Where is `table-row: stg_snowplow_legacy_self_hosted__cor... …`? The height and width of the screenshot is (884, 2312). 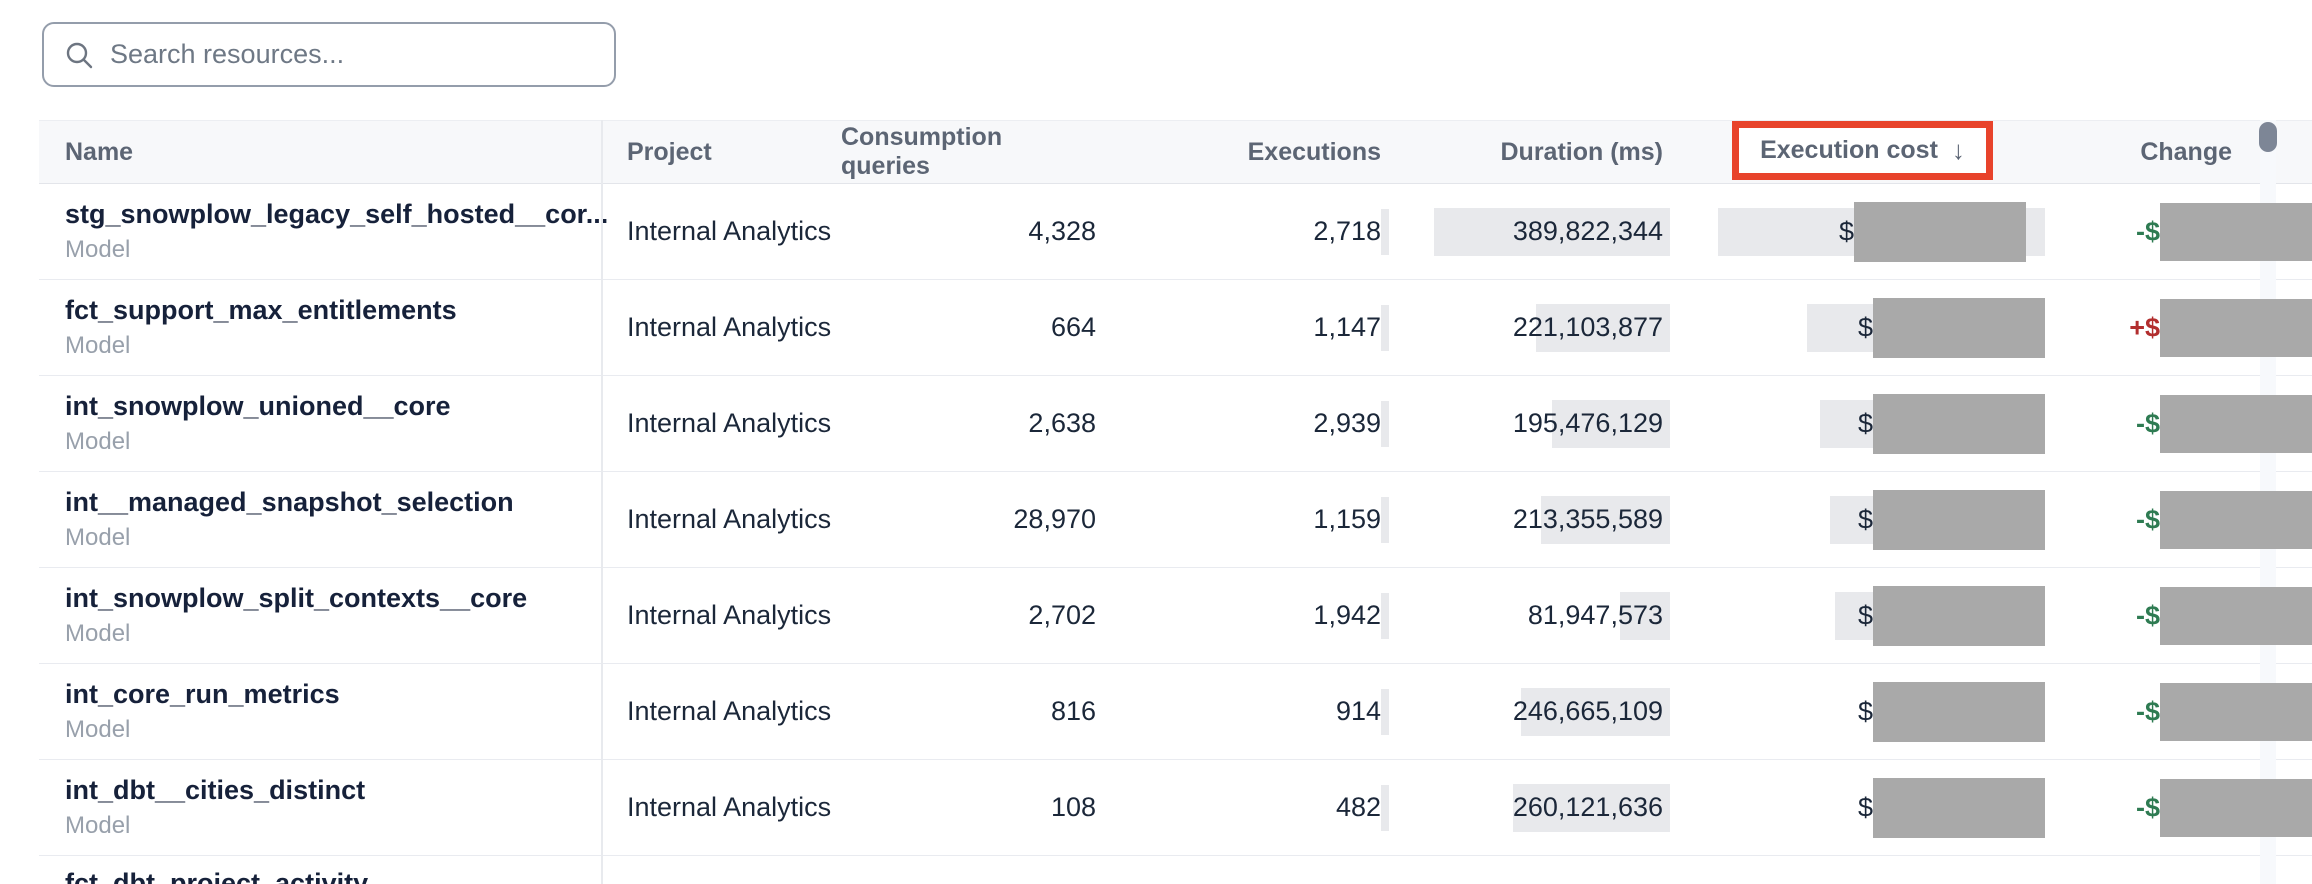 table-row: stg_snowplow_legacy_self_hosted__cor... … is located at coordinates (1175, 232).